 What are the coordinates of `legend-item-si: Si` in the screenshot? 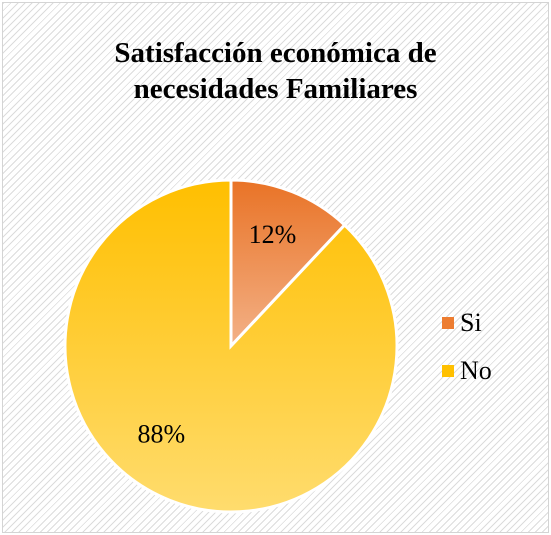 It's located at (467, 323).